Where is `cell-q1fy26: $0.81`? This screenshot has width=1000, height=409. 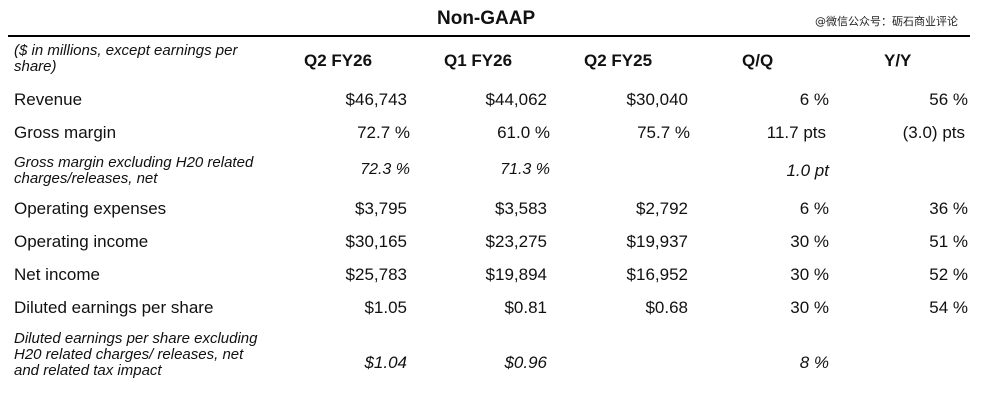
cell-q1fy26: $0.81 is located at coordinates (525, 307).